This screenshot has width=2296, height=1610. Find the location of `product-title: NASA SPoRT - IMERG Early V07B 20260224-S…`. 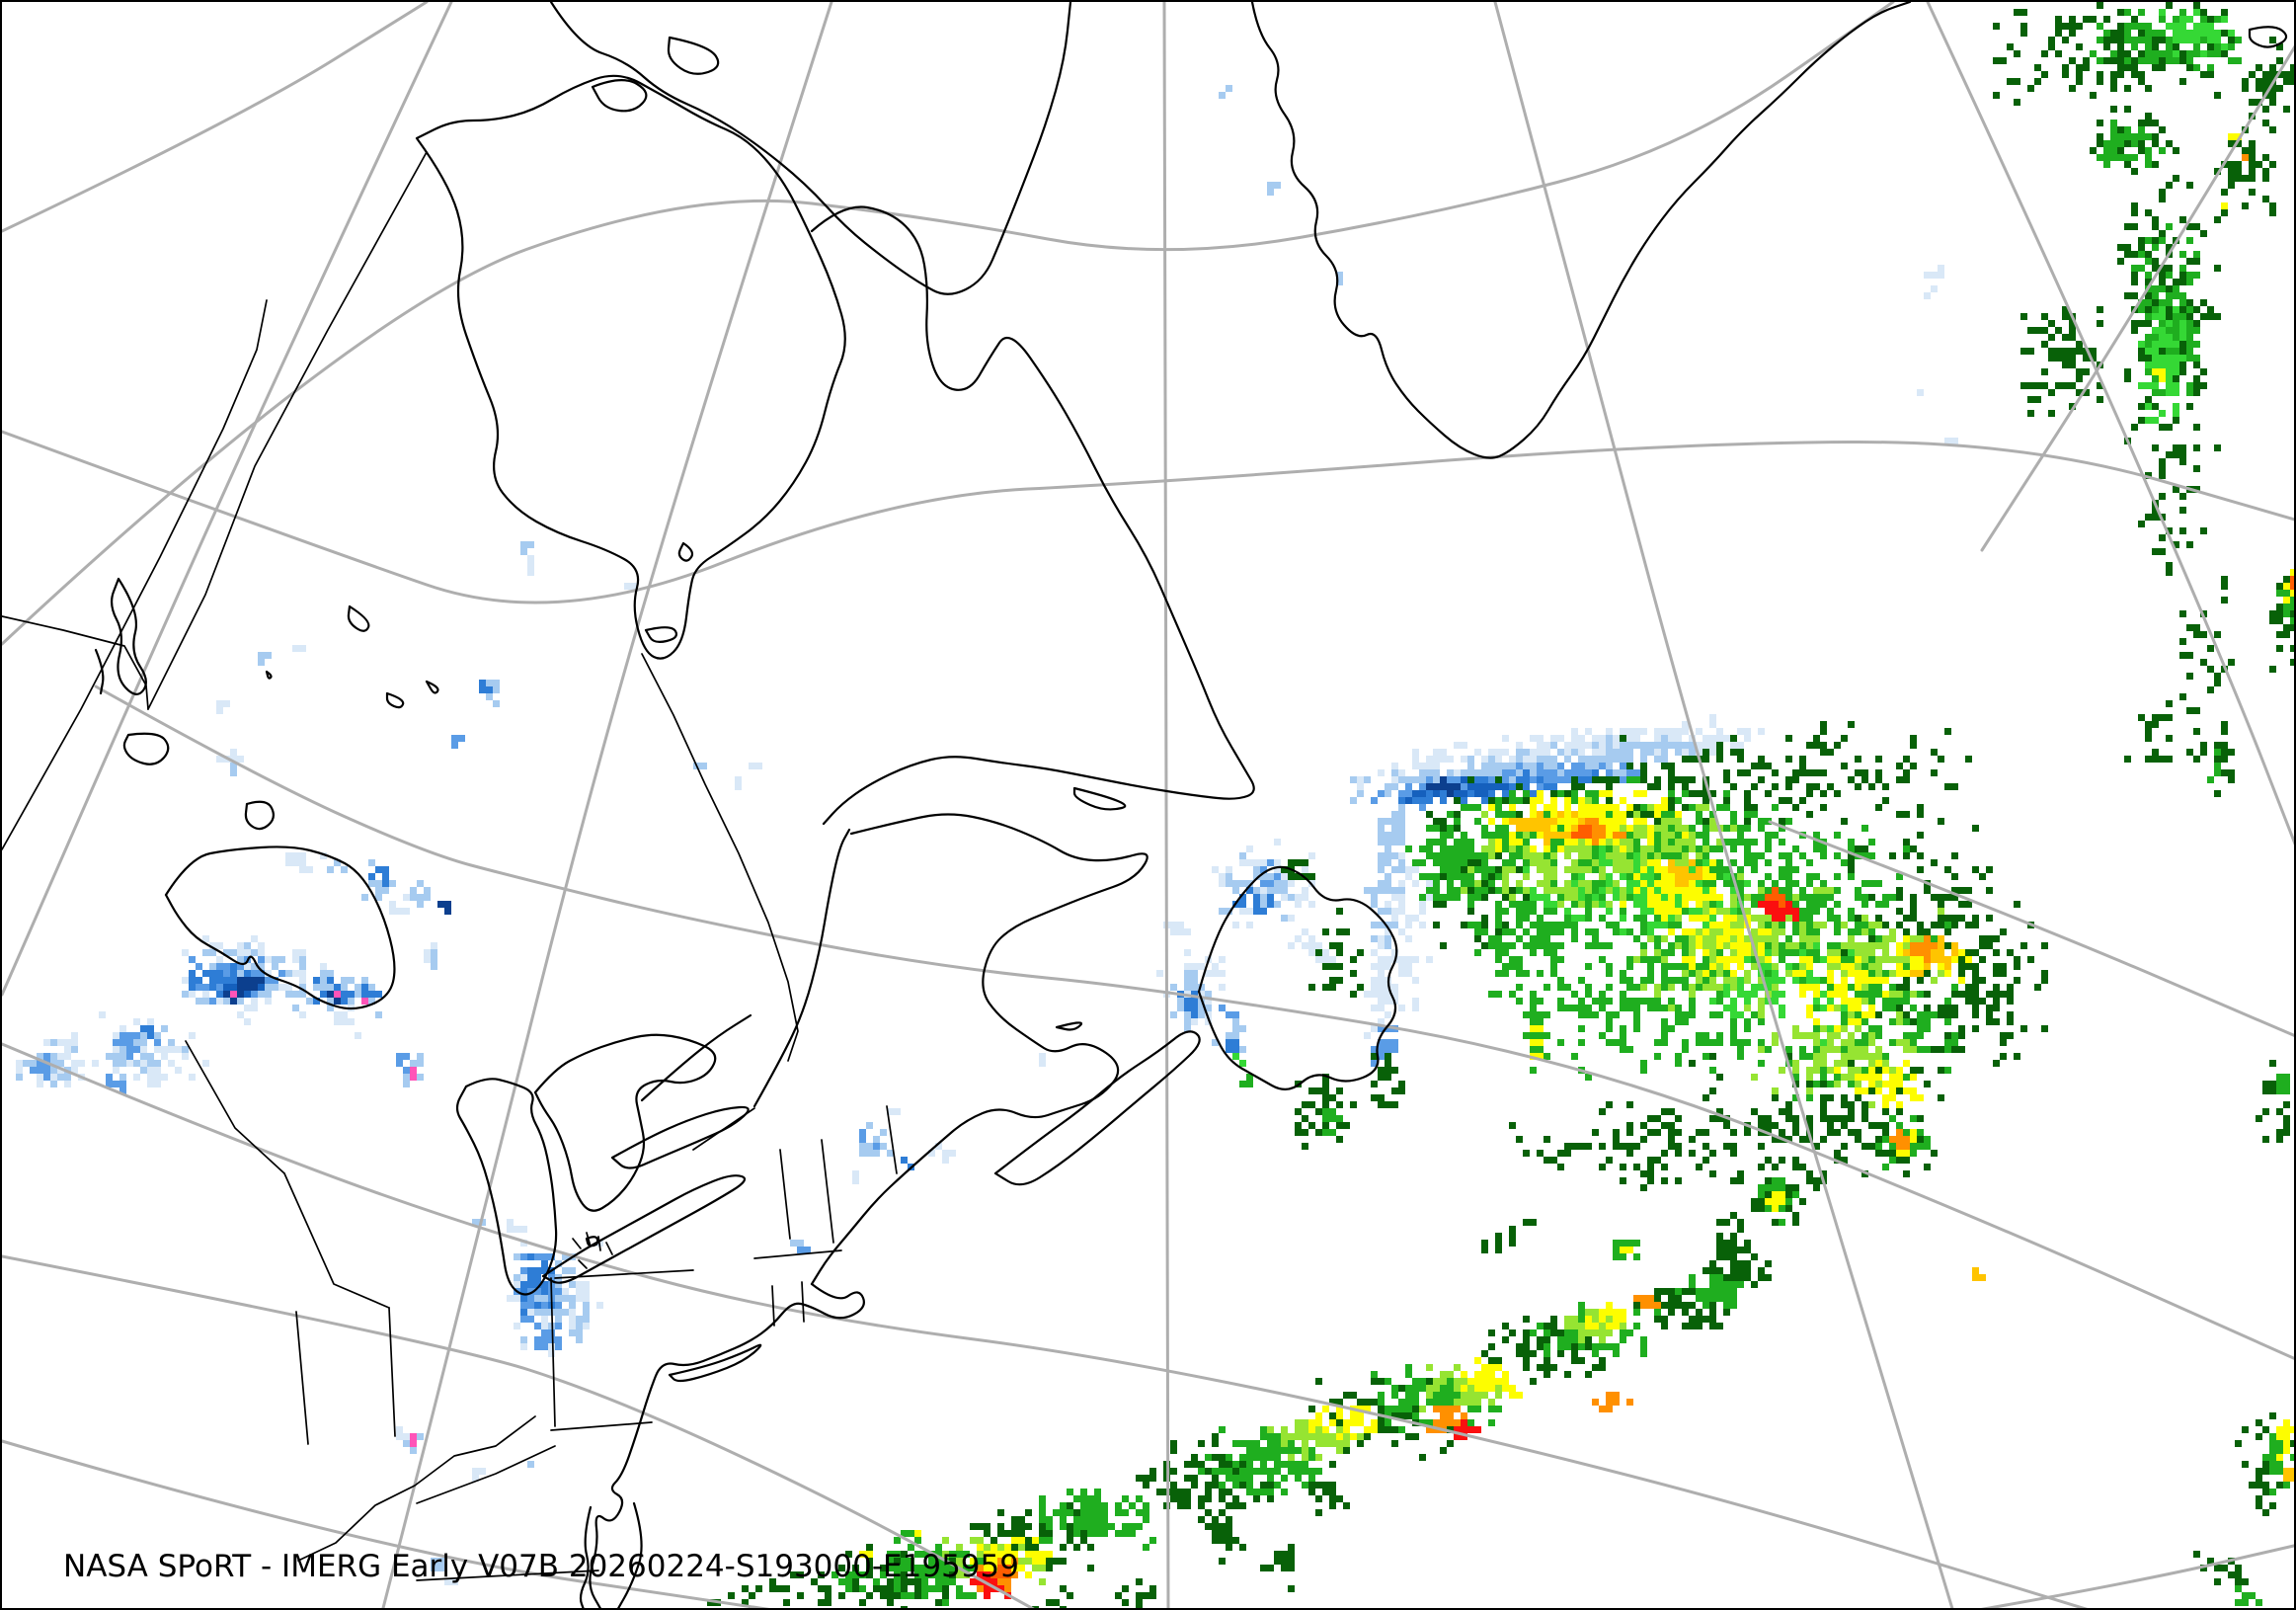

product-title: NASA SPoRT - IMERG Early V07B 20260224-S… is located at coordinates (541, 1566).